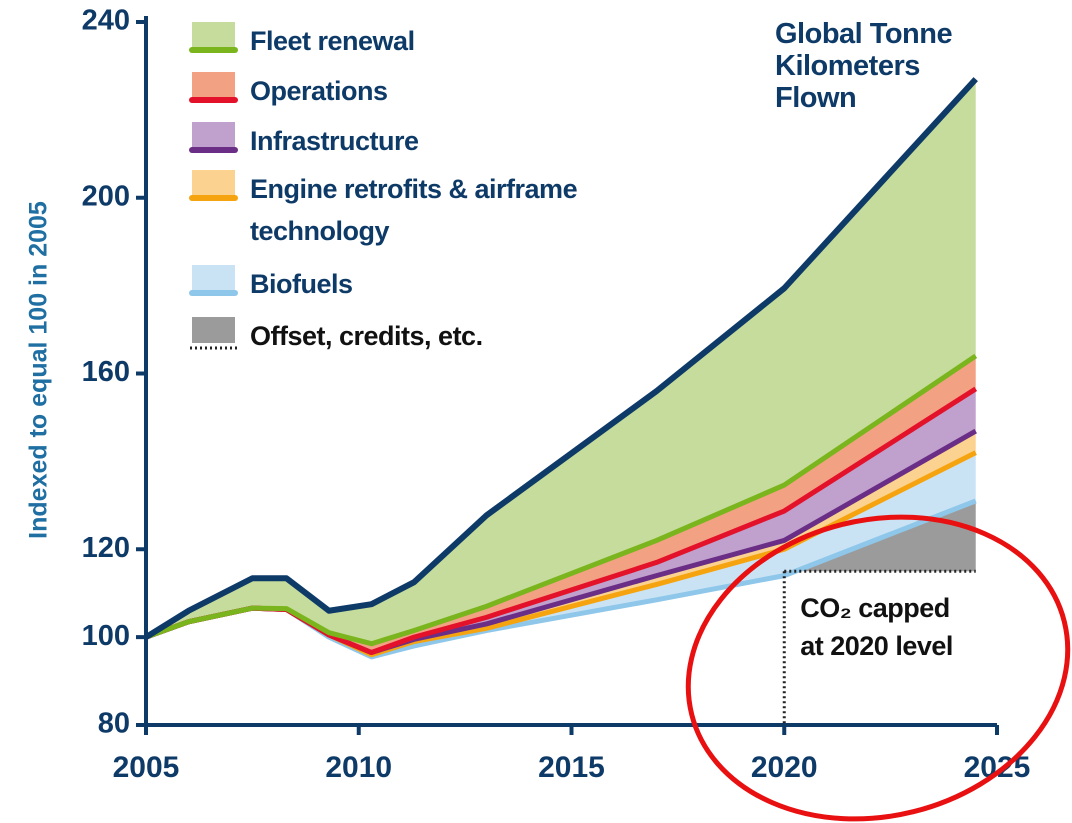  Describe the element at coordinates (106, 548) in the screenshot. I see `y-tick-label: 120` at that location.